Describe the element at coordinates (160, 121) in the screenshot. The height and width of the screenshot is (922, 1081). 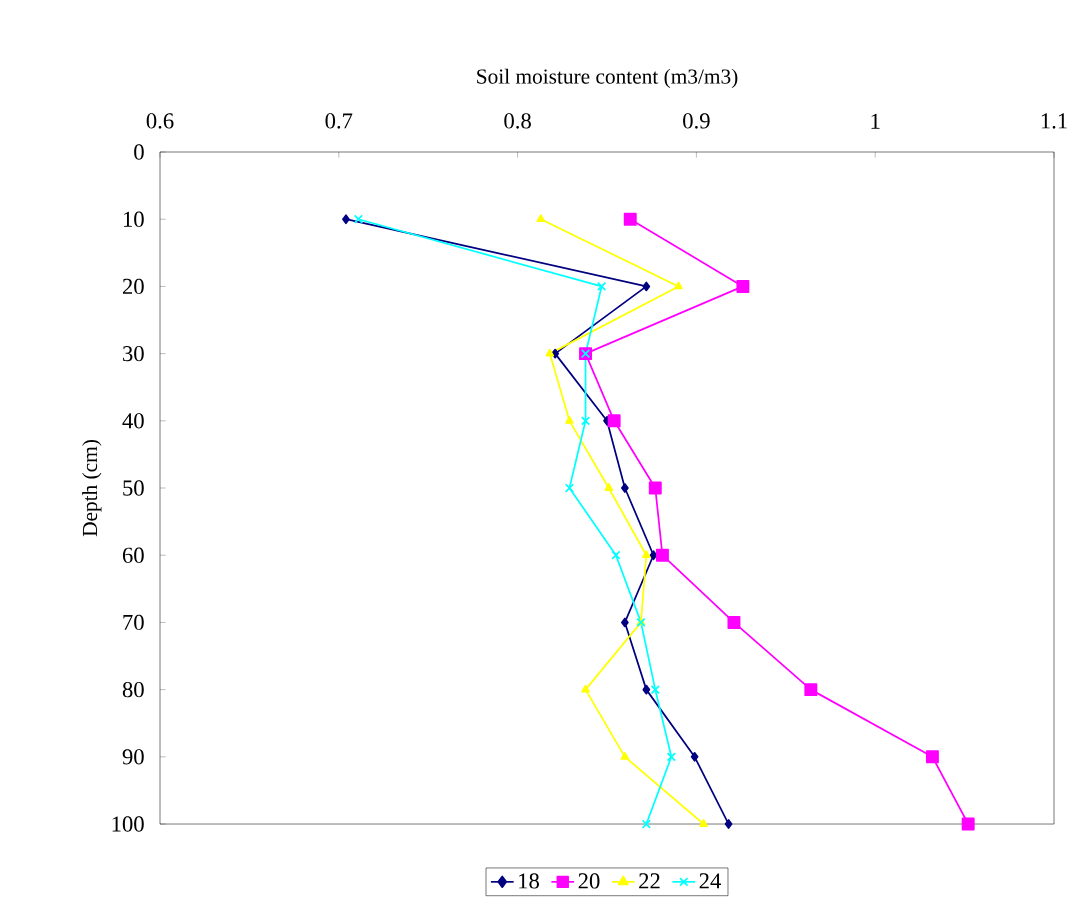
I see `x-tick-label: 0.6` at that location.